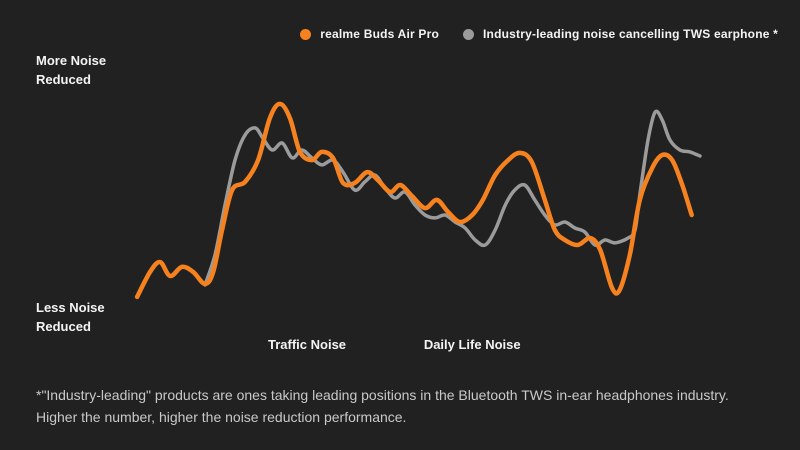 The image size is (800, 450). I want to click on legend-item-realme-buds-air-pro: realme Buds Air Pro, so click(369, 34).